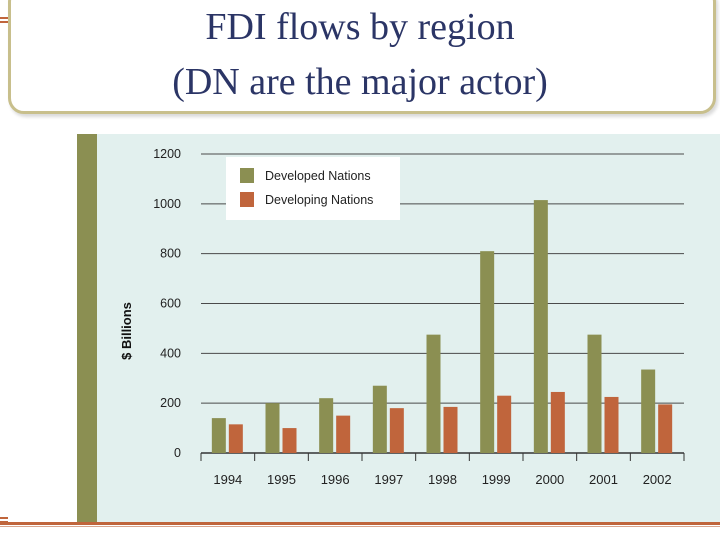 Image resolution: width=720 pixels, height=540 pixels. I want to click on y-tick-labels: 0 200 400 600 800 1000 1200, so click(167, 303).